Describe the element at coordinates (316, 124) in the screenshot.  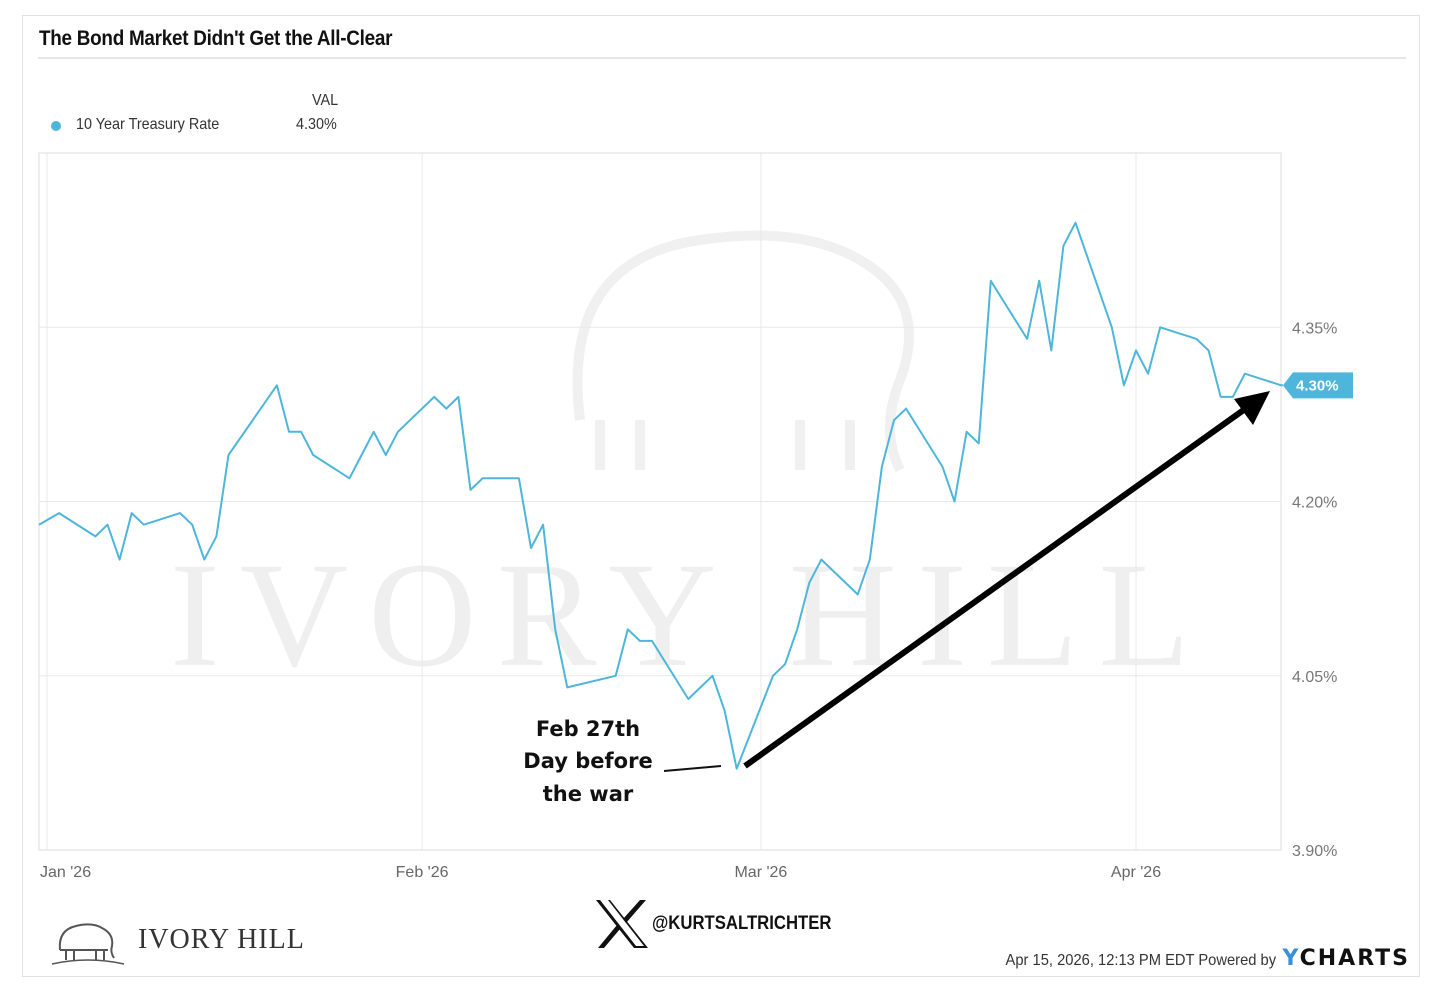
I see `legend-series-value: 4.30%` at that location.